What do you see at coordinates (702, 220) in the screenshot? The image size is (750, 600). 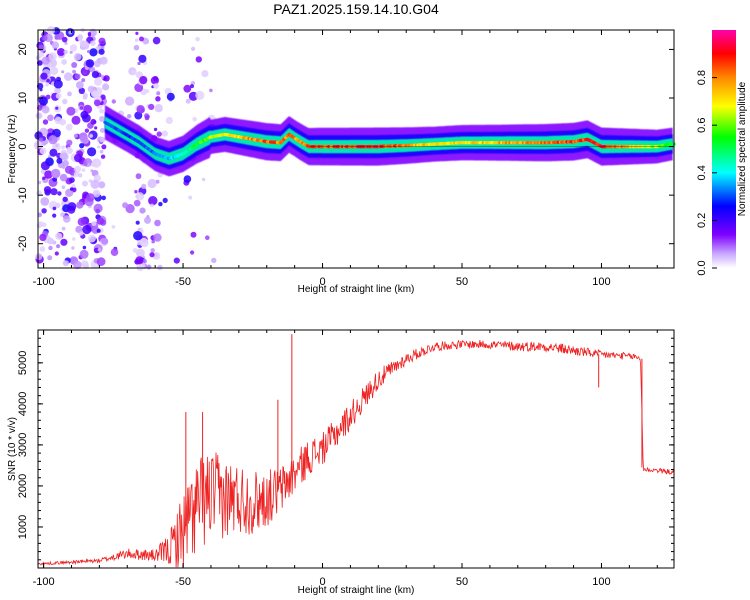 I see `colorbar-tick-label: 0.2` at bounding box center [702, 220].